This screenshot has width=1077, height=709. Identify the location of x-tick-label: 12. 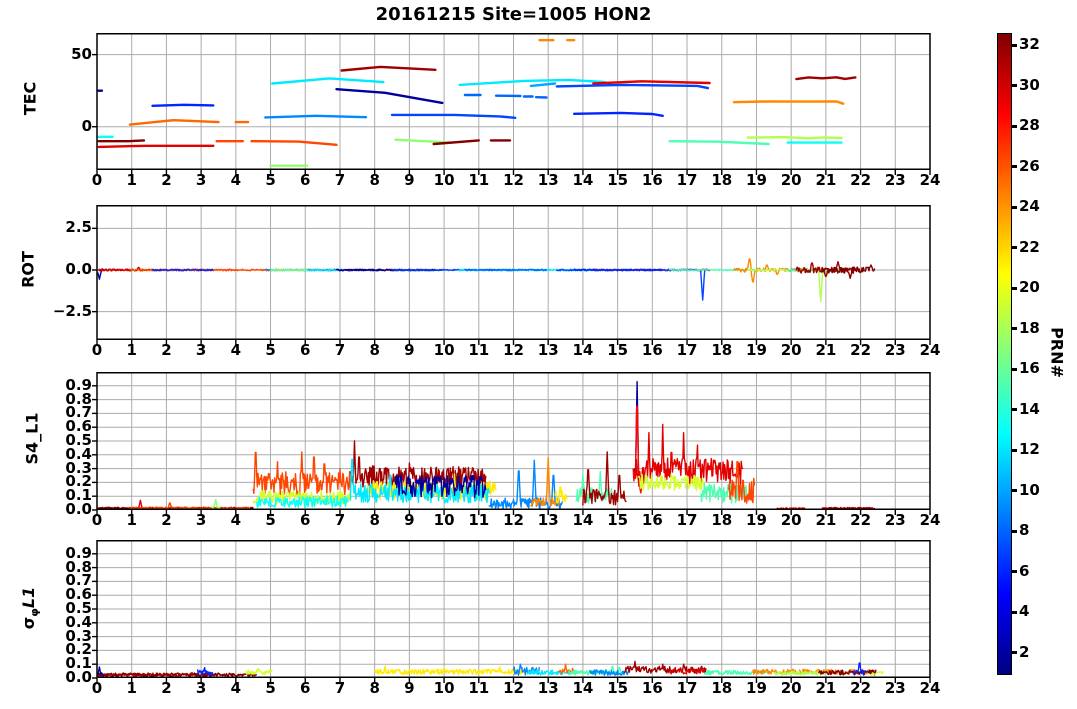
(513, 688).